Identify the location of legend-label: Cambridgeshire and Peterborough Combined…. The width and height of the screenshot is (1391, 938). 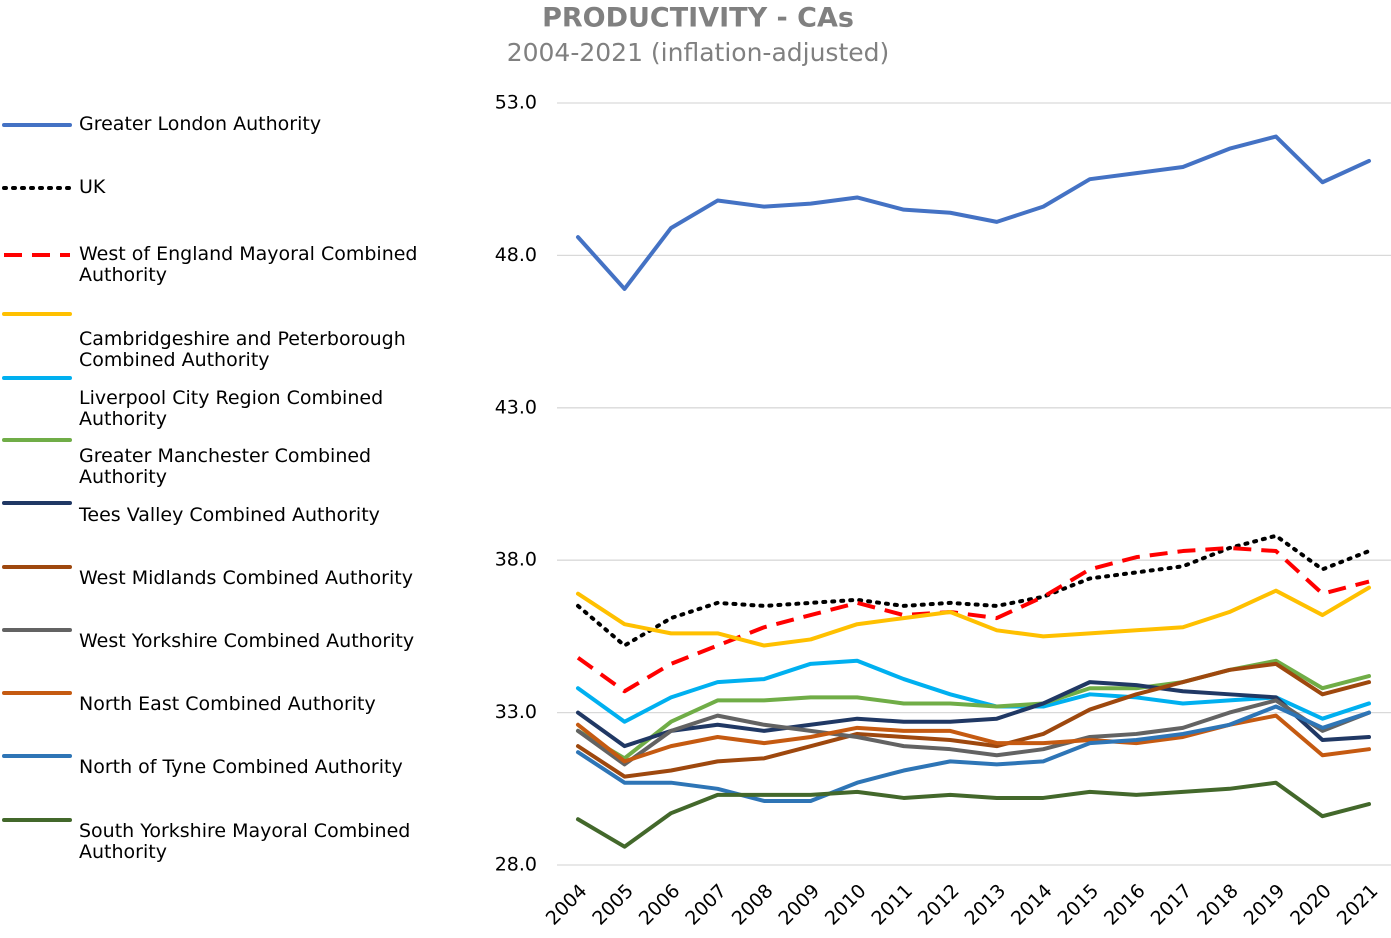
(242, 349).